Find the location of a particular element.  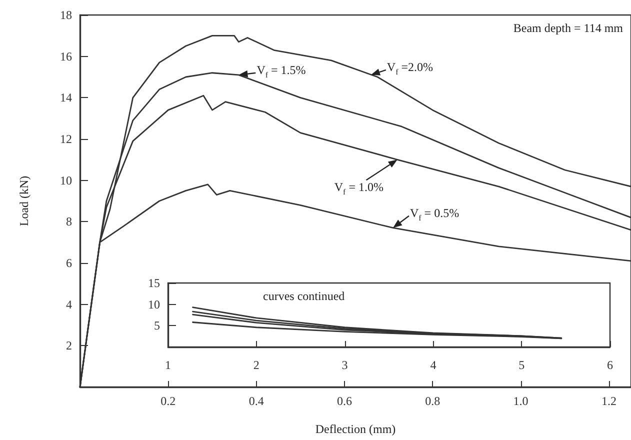

y-tick-label: 15 is located at coordinates (154, 283).